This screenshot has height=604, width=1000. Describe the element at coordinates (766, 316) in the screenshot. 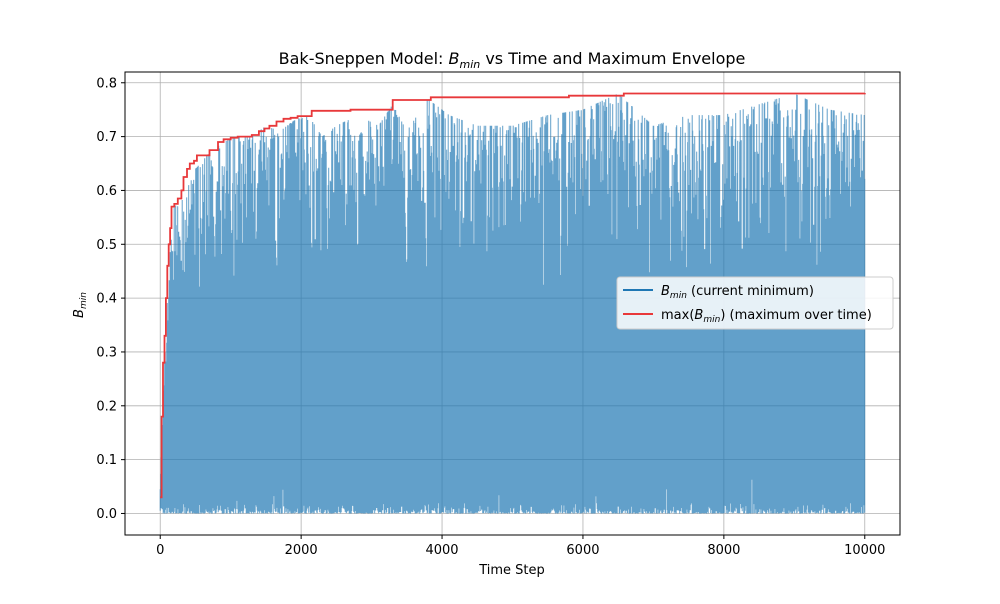

I see `legend-label-maximum-over-time: max(Bmin) (maximum over time)` at that location.